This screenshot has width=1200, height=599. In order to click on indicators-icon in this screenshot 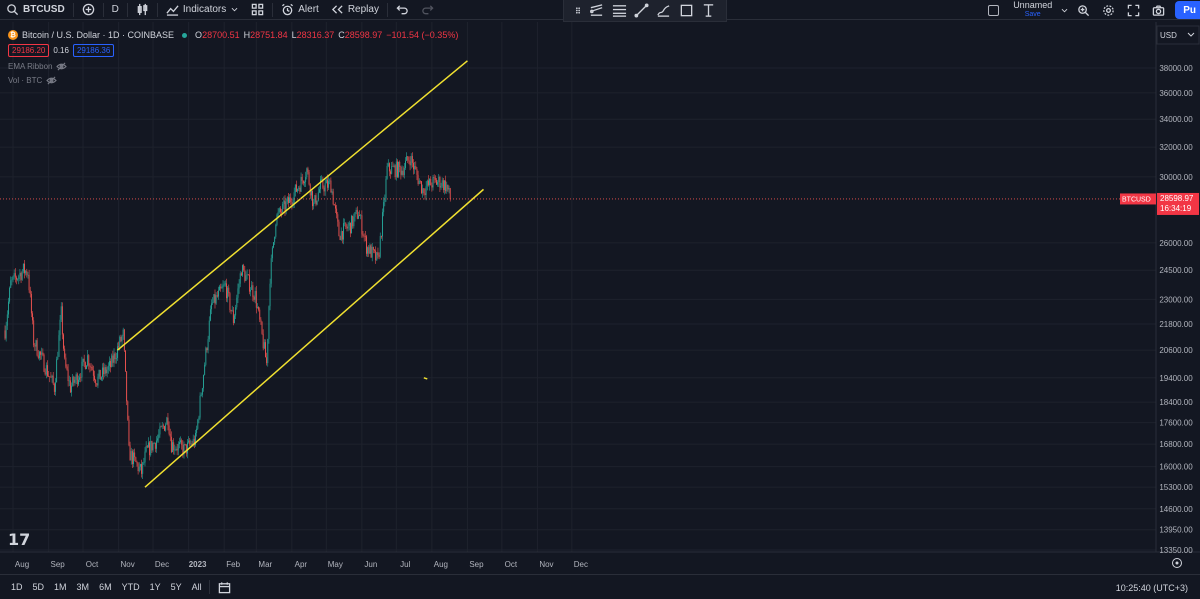, I will do `click(172, 9)`.